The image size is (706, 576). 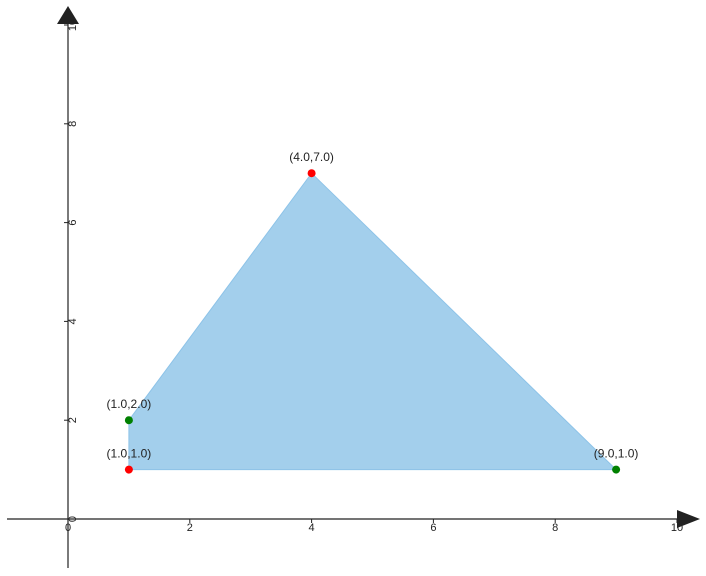 What do you see at coordinates (688, 519) in the screenshot?
I see `x-axis-arrowhead` at bounding box center [688, 519].